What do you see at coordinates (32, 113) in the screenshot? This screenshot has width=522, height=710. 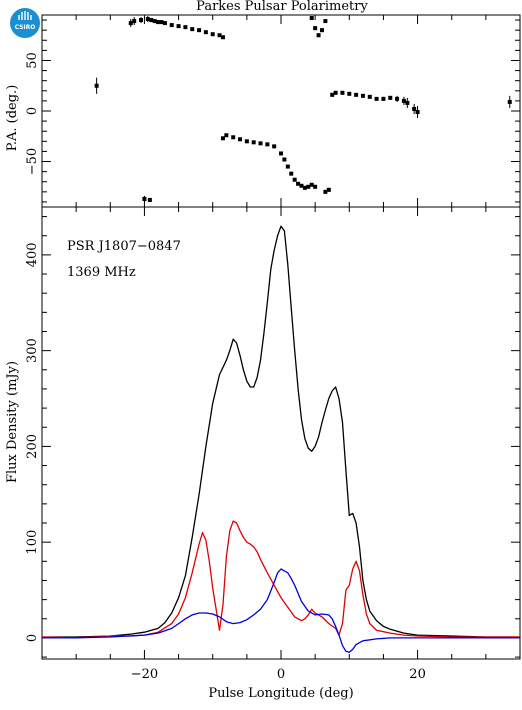 I see `top-y-tick-labels: −50 0 50` at bounding box center [32, 113].